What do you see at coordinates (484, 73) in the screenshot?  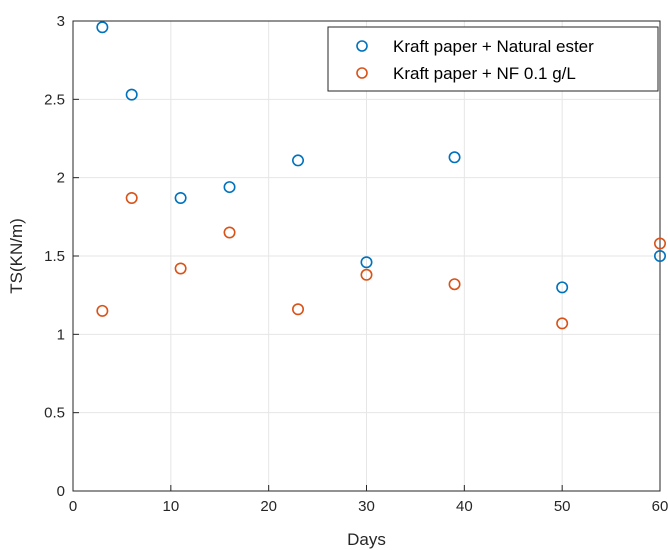 I see `legend-label-nf: Kraft paper + NF 0.1 g/L` at bounding box center [484, 73].